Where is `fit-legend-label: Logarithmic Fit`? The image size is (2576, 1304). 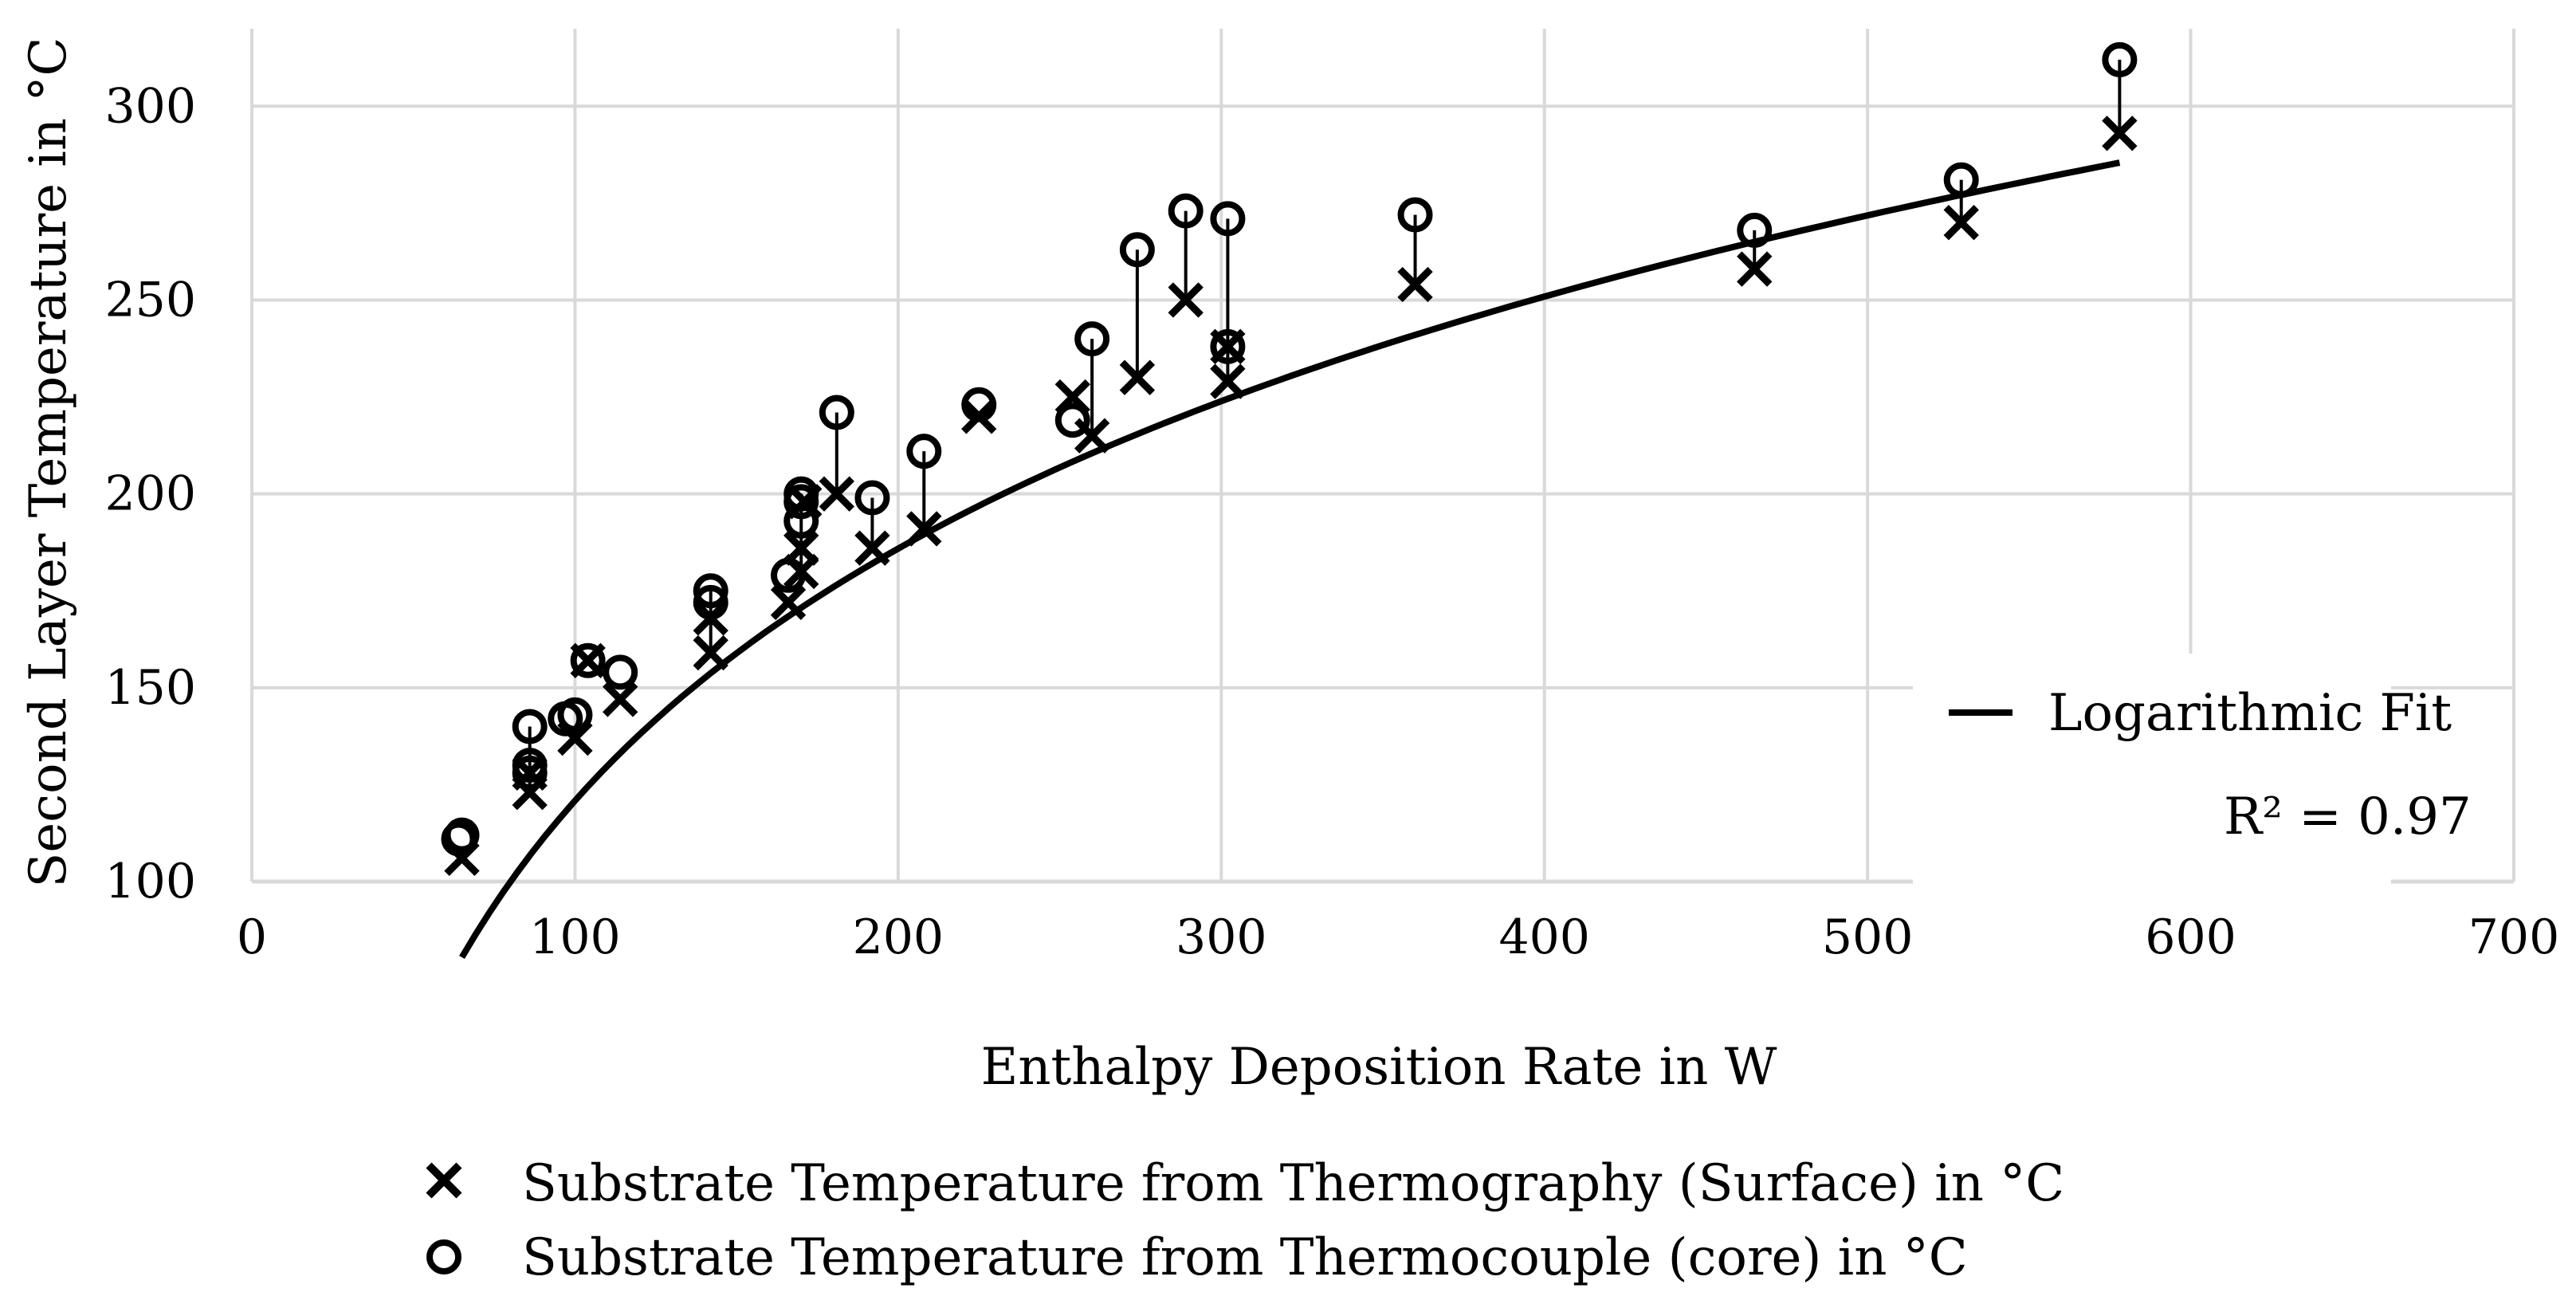
fit-legend-label: Logarithmic Fit is located at coordinates (2250, 714).